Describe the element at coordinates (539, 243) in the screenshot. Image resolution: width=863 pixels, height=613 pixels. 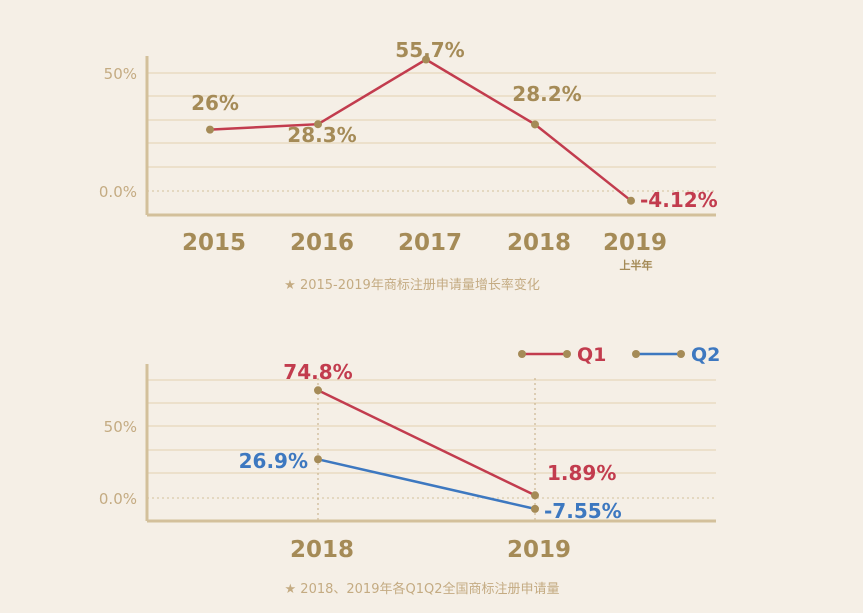
I see `chart1-xtick-label: 2018` at that location.